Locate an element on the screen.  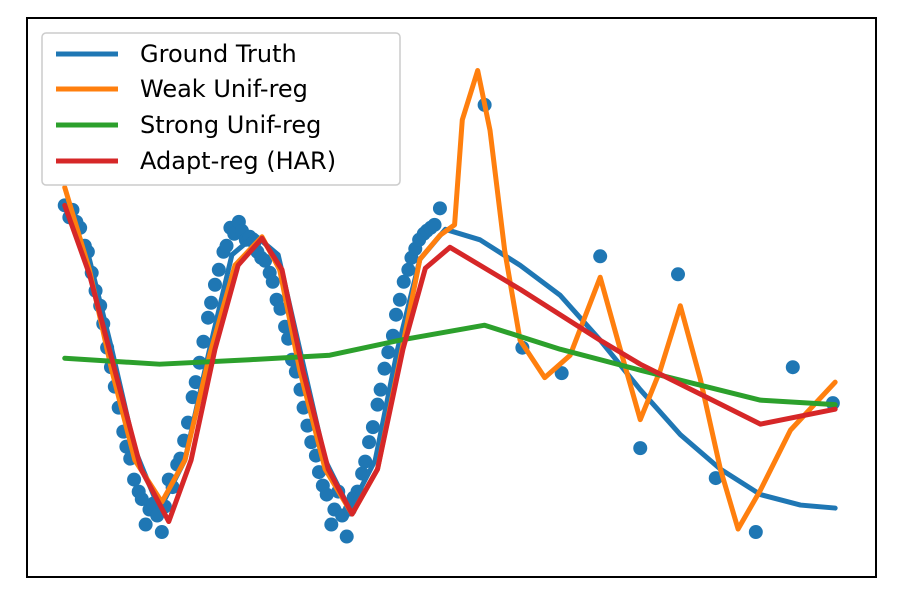
legend-box is located at coordinates (221, 109).